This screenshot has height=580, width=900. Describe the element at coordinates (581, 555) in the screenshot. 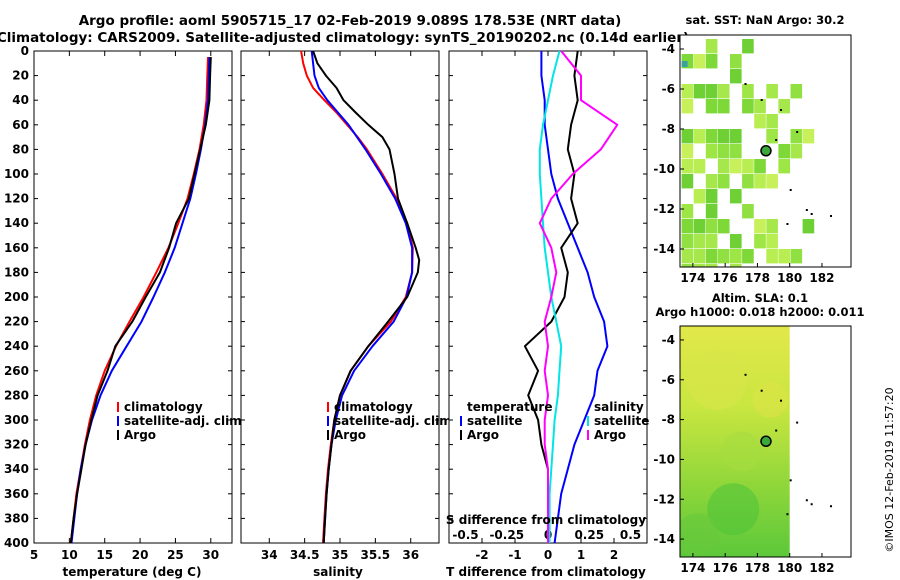

I see `x-tick-label: 1` at that location.